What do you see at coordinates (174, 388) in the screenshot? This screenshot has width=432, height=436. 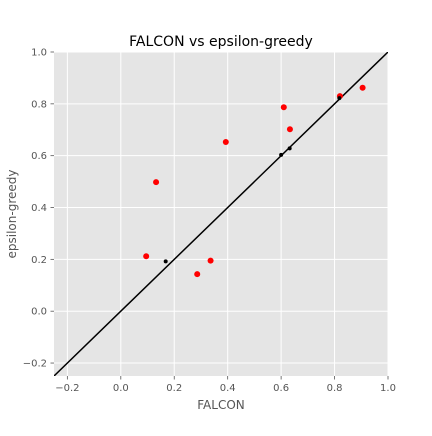 I see `x-tick-label: 0.2` at bounding box center [174, 388].